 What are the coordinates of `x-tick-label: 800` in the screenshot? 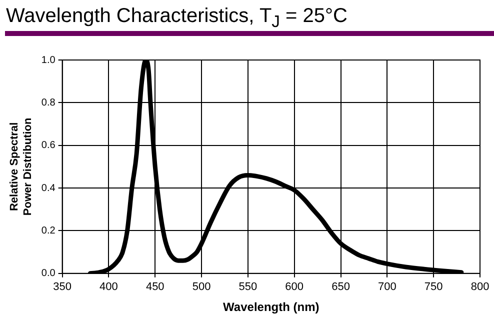 It's located at (480, 287).